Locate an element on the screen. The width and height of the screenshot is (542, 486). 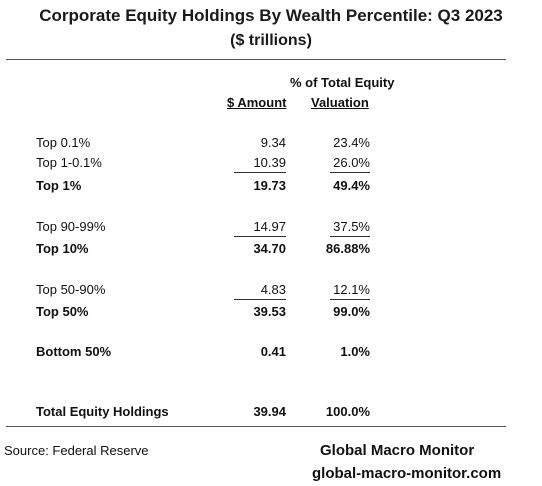
row-amount: 10.39 is located at coordinates (269, 162).